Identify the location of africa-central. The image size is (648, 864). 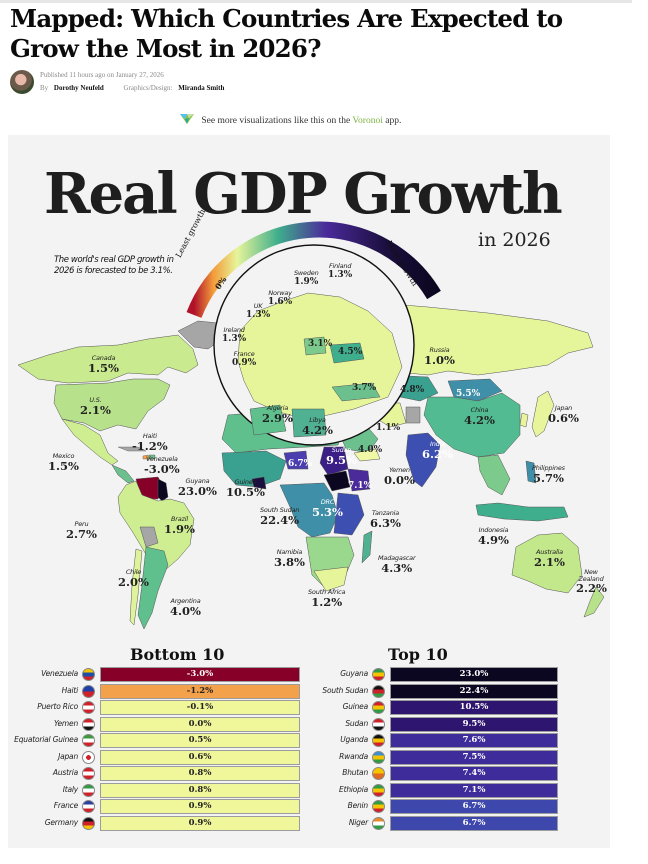
(309, 510).